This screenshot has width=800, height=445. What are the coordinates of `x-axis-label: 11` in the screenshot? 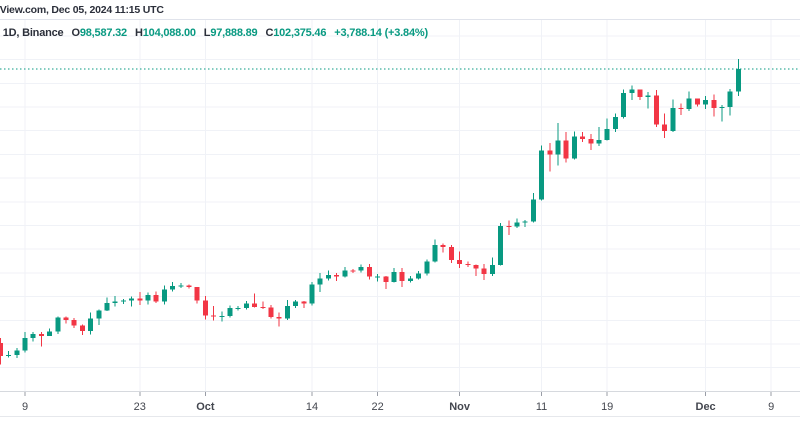 It's located at (541, 407).